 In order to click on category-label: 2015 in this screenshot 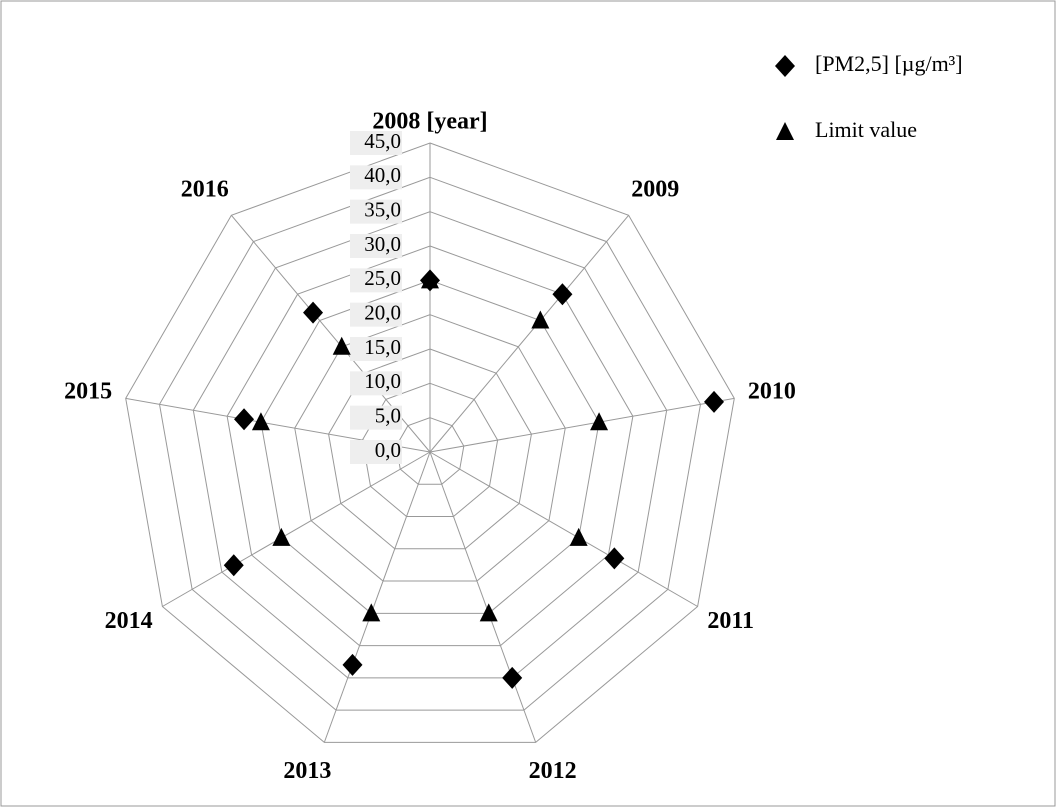, I will do `click(88, 391)`.